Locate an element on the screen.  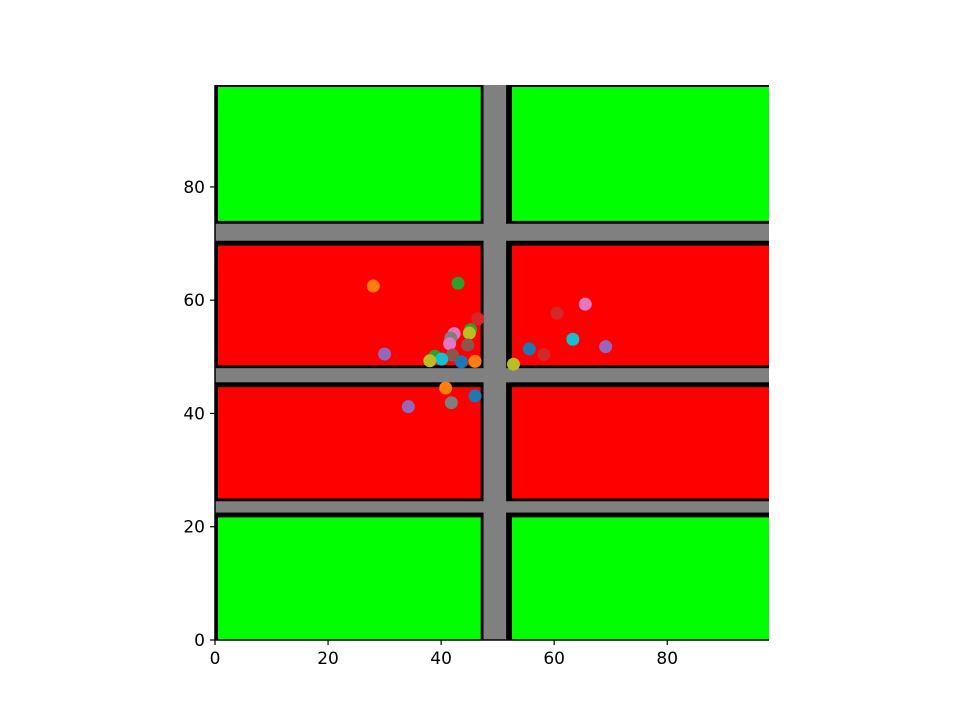
road-horizontal-top is located at coordinates (492, 232).